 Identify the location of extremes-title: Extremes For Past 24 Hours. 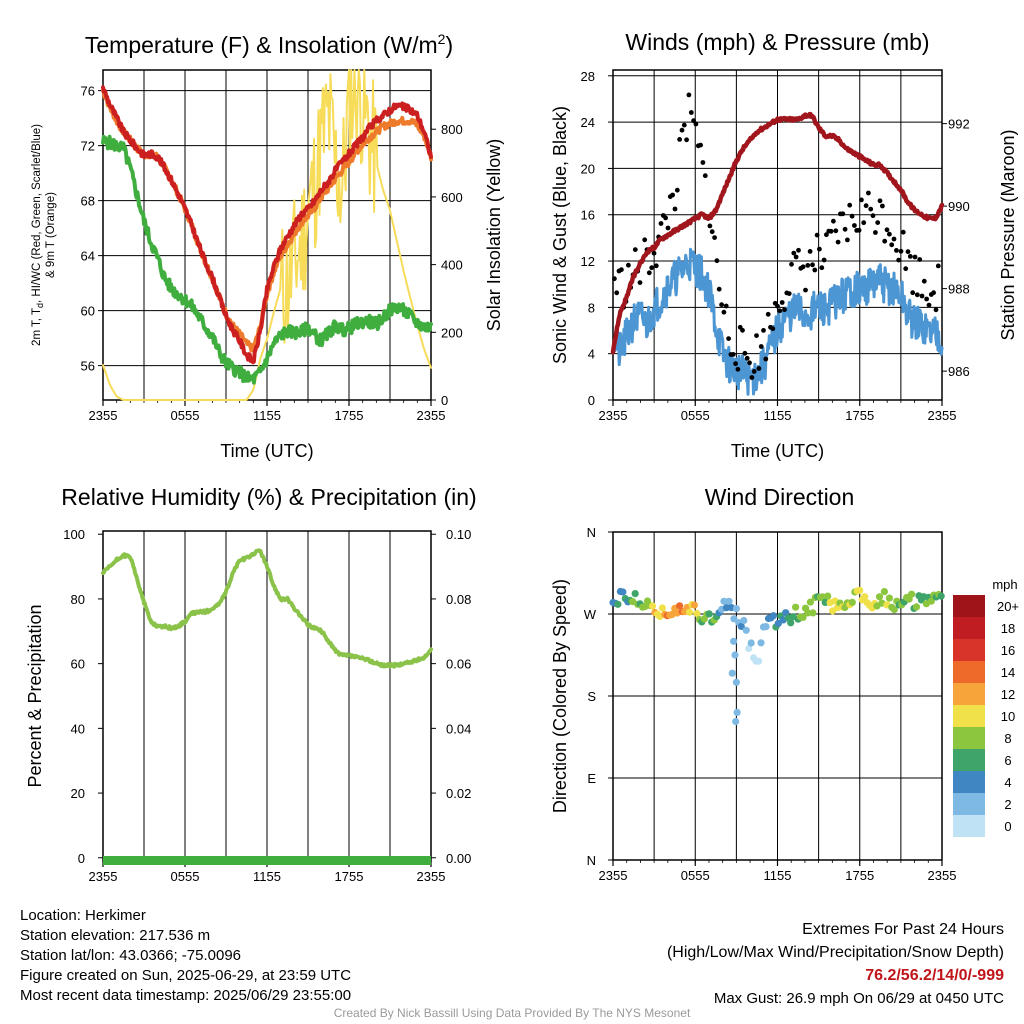
(903, 929).